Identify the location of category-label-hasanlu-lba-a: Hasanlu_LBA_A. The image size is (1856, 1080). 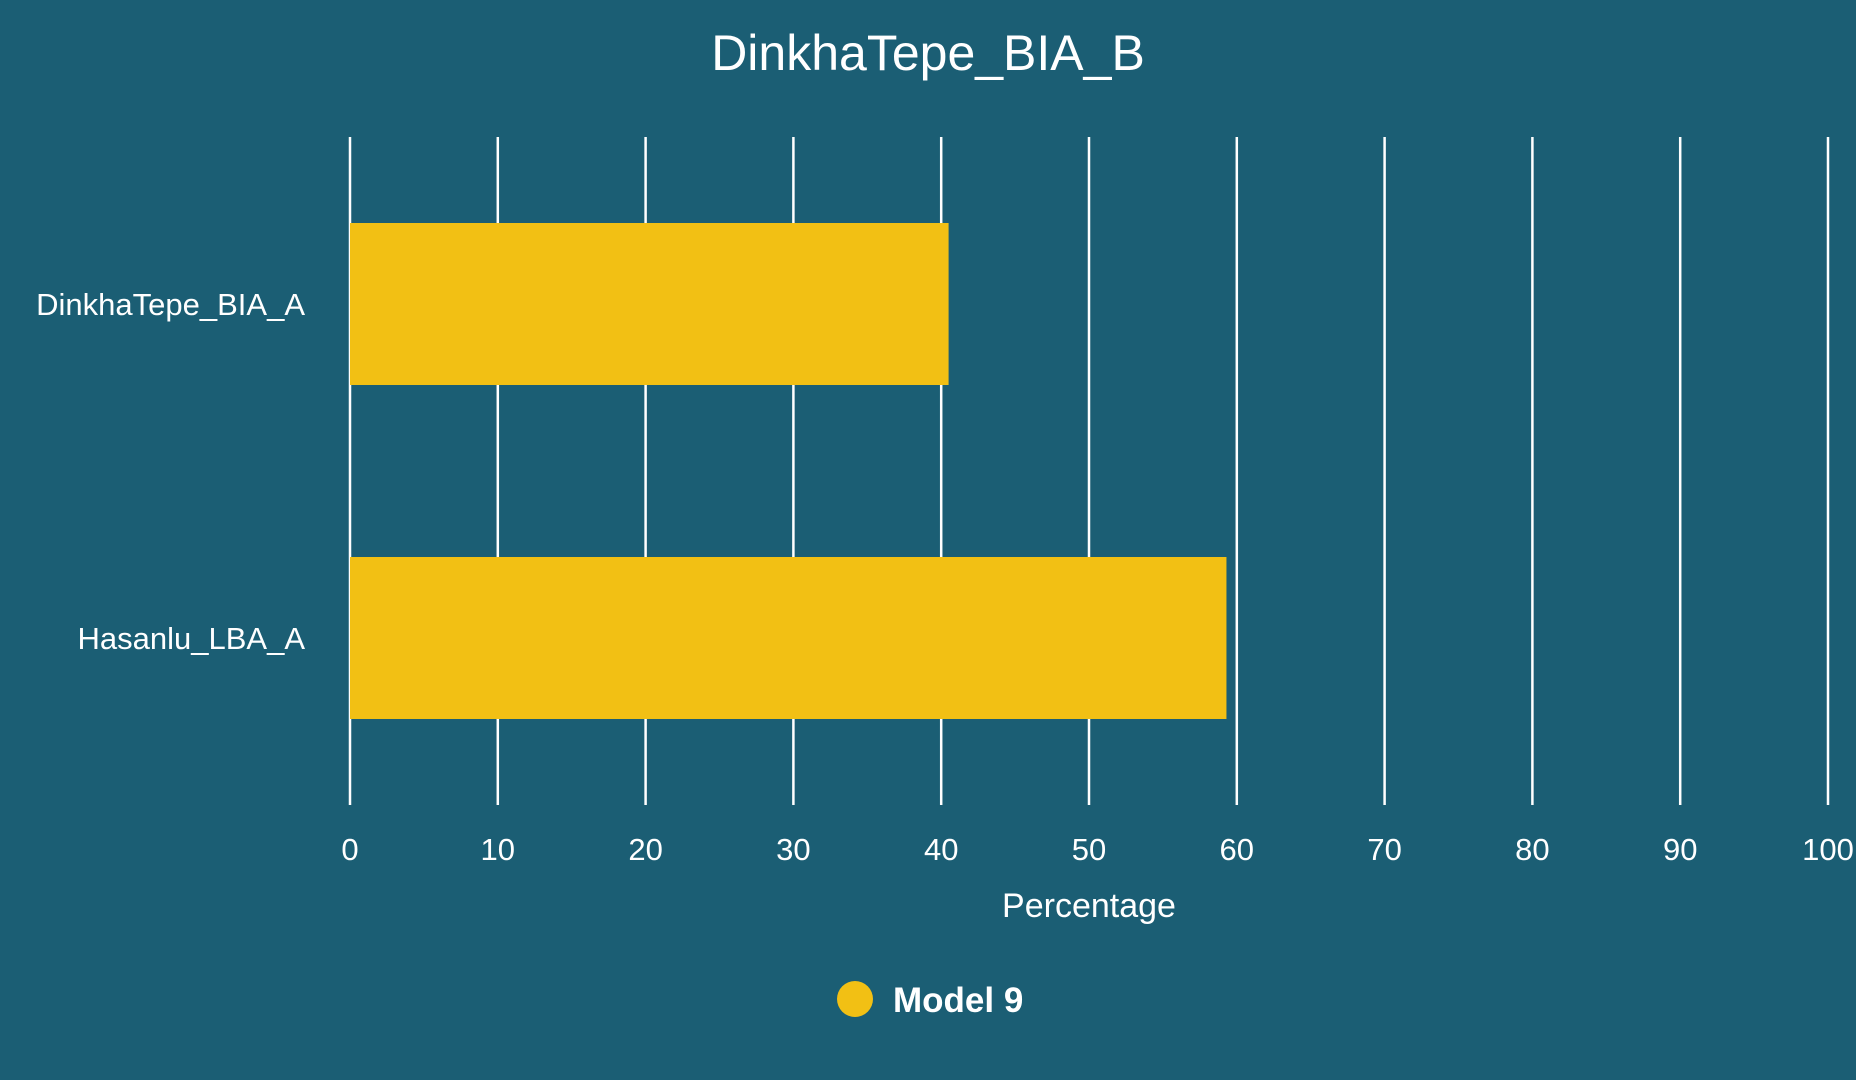
(192, 638).